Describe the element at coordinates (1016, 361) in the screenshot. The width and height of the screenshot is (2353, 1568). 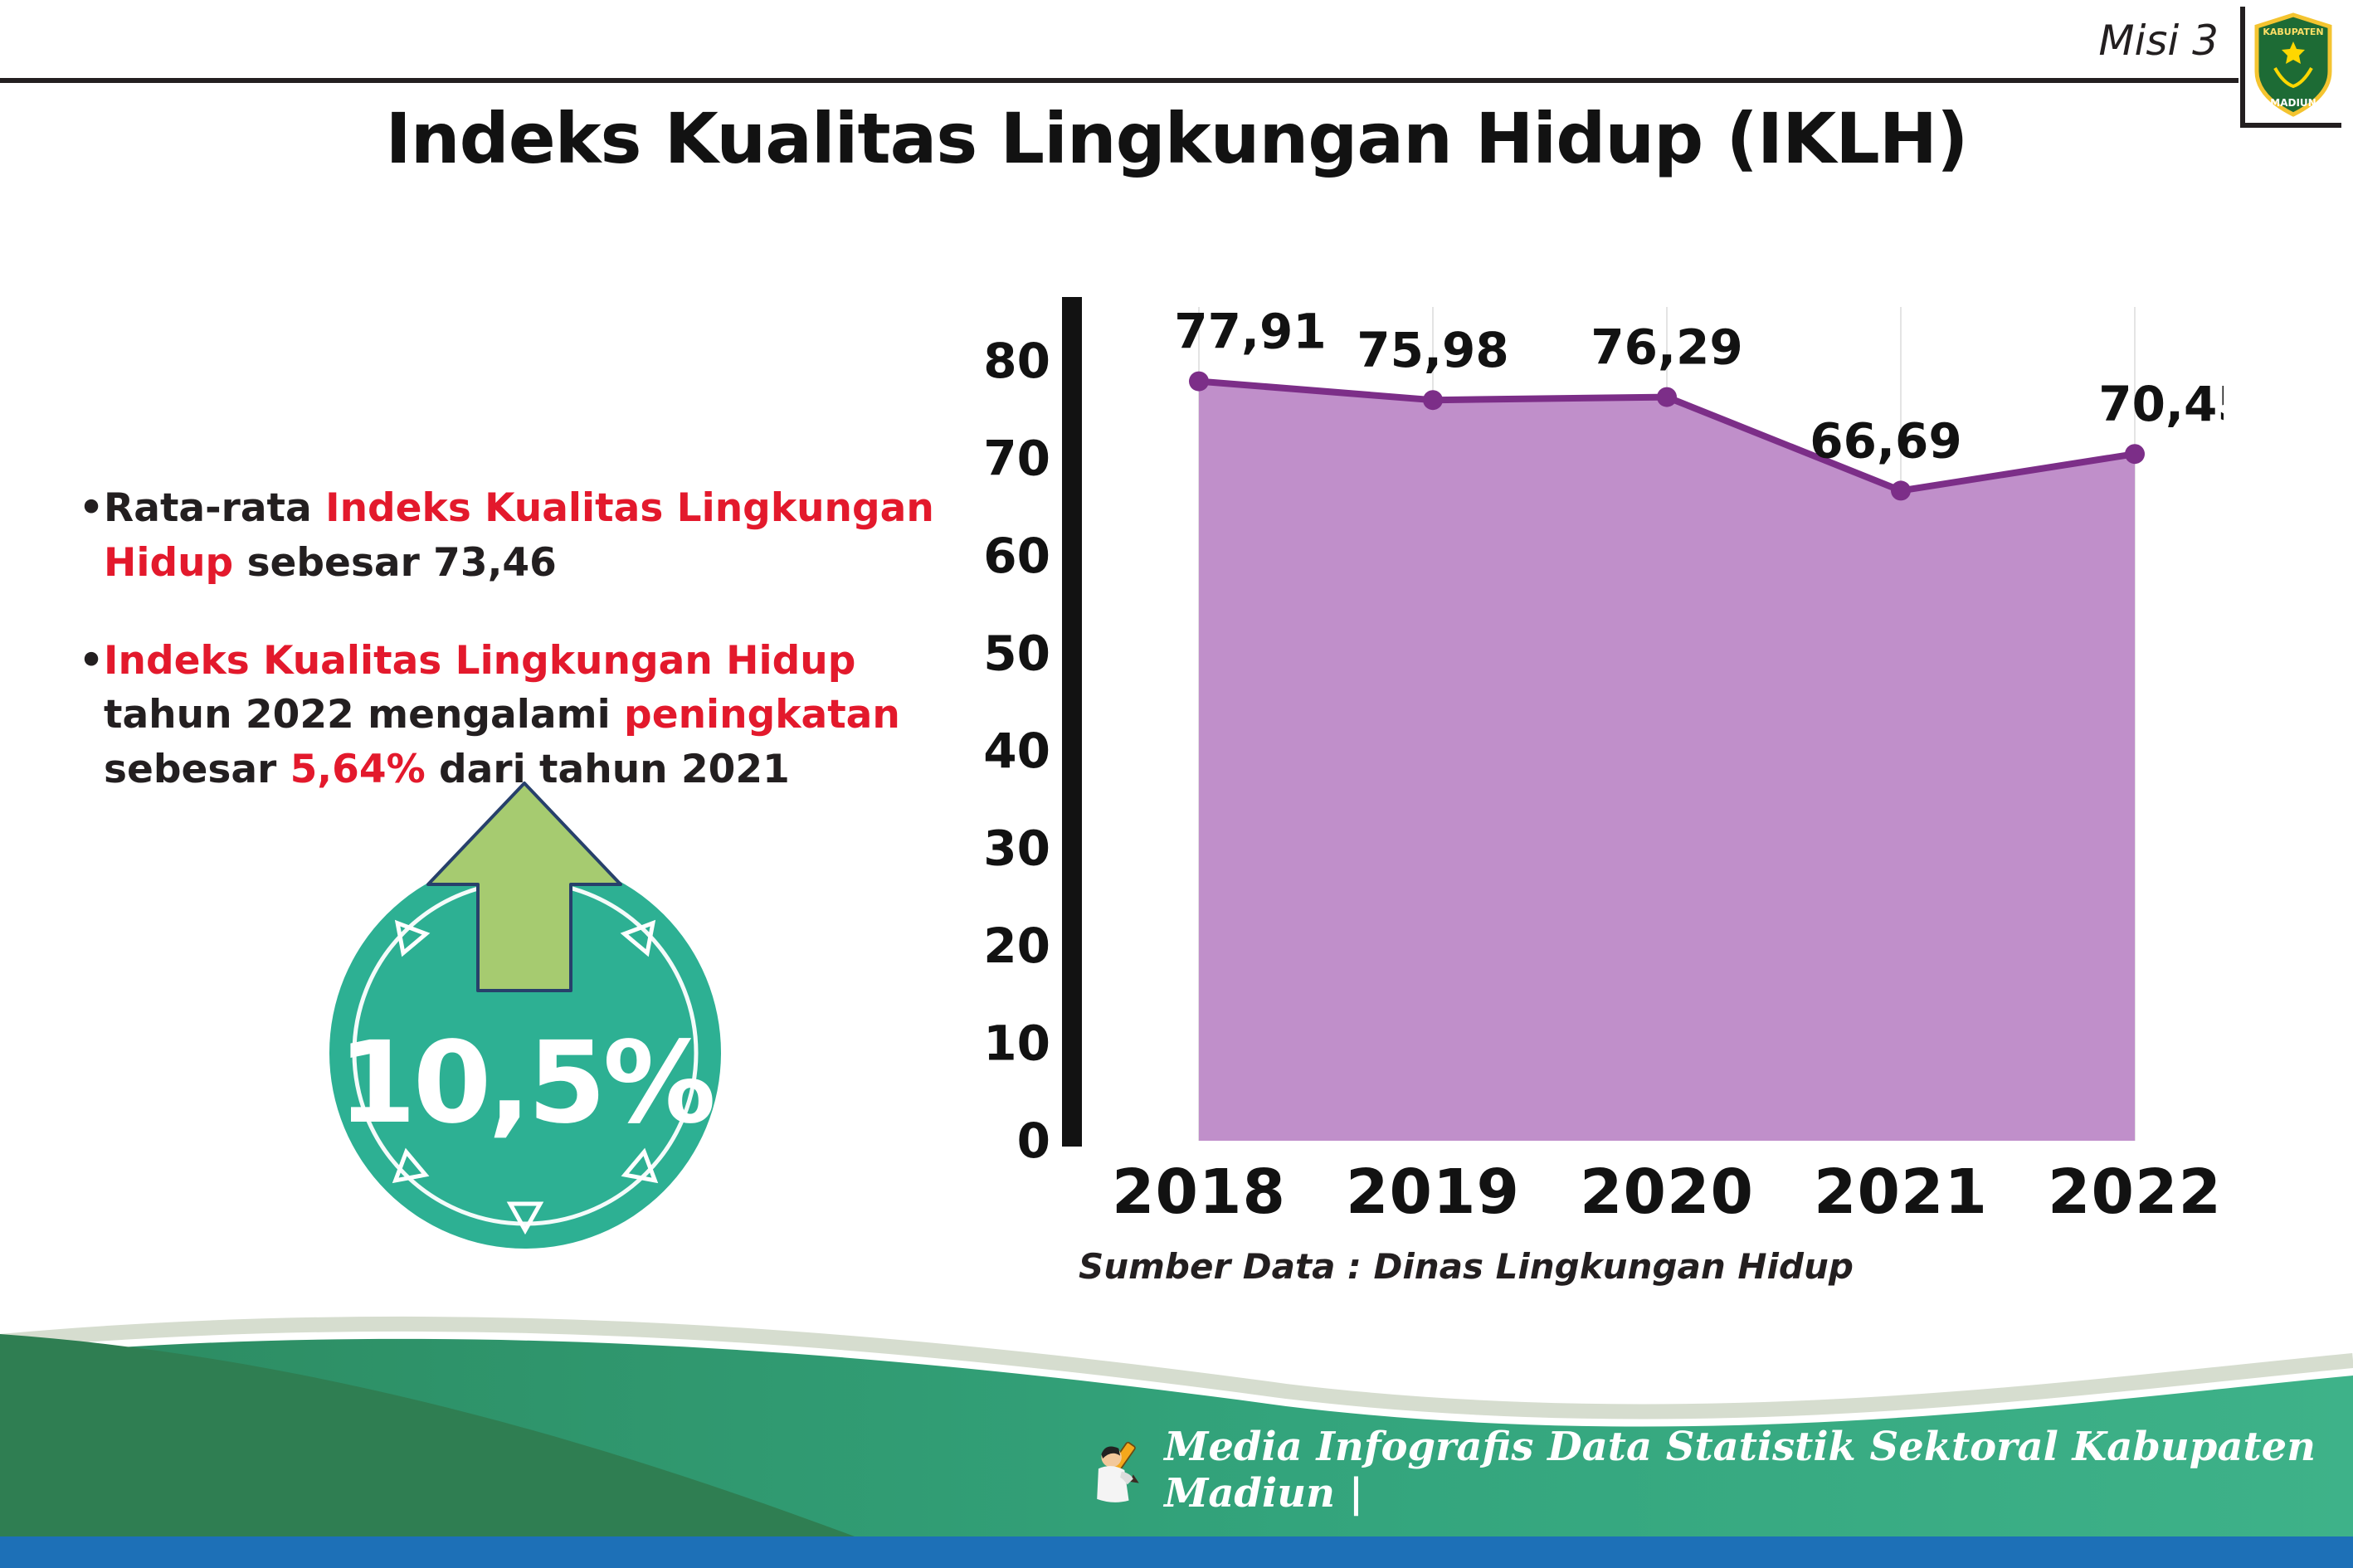
I see `y-tick-label: 80` at that location.